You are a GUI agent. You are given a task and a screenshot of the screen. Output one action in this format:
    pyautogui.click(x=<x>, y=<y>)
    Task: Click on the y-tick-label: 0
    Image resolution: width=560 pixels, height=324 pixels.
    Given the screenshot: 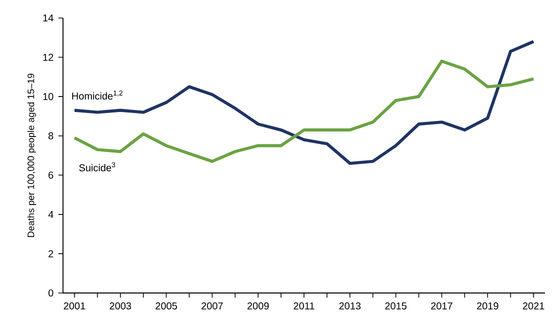 What is the action you would take?
    pyautogui.click(x=51, y=293)
    